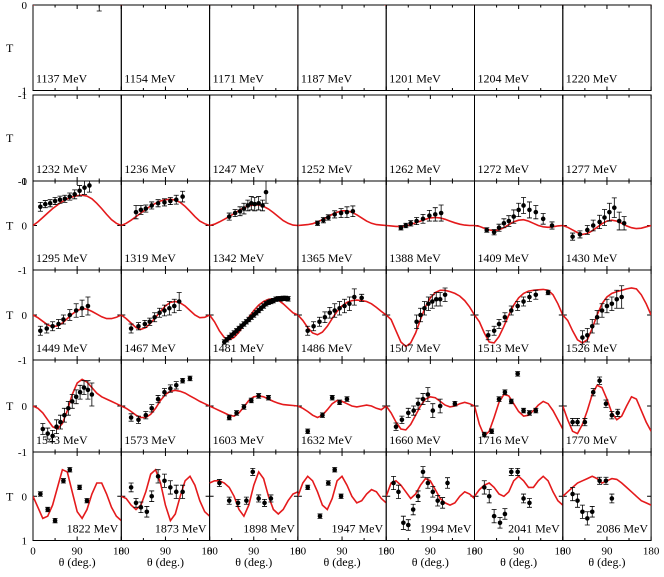 Image resolution: width=664 pixels, height=577 pixels. Describe the element at coordinates (25, 227) in the screenshot. I see `y-tick-label: 0` at that location.